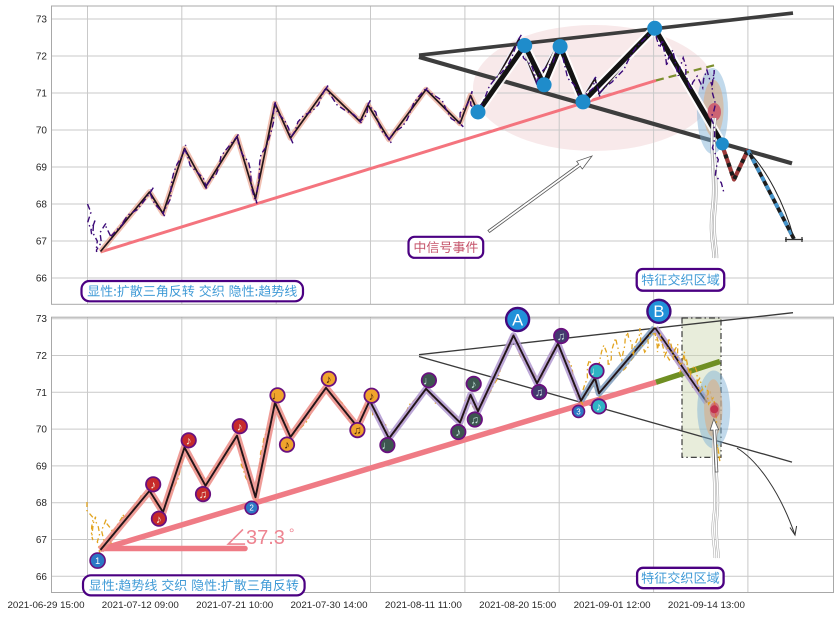 Image resolution: width=839 pixels, height=617 pixels. What do you see at coordinates (612, 605) in the screenshot?
I see `svg-text: 2021-09-01 12:00` at bounding box center [612, 605].